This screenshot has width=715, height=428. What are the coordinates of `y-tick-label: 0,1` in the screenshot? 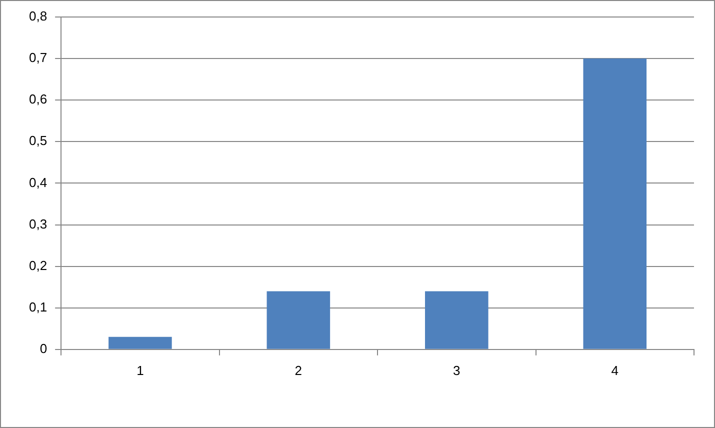 It's located at (38, 306).